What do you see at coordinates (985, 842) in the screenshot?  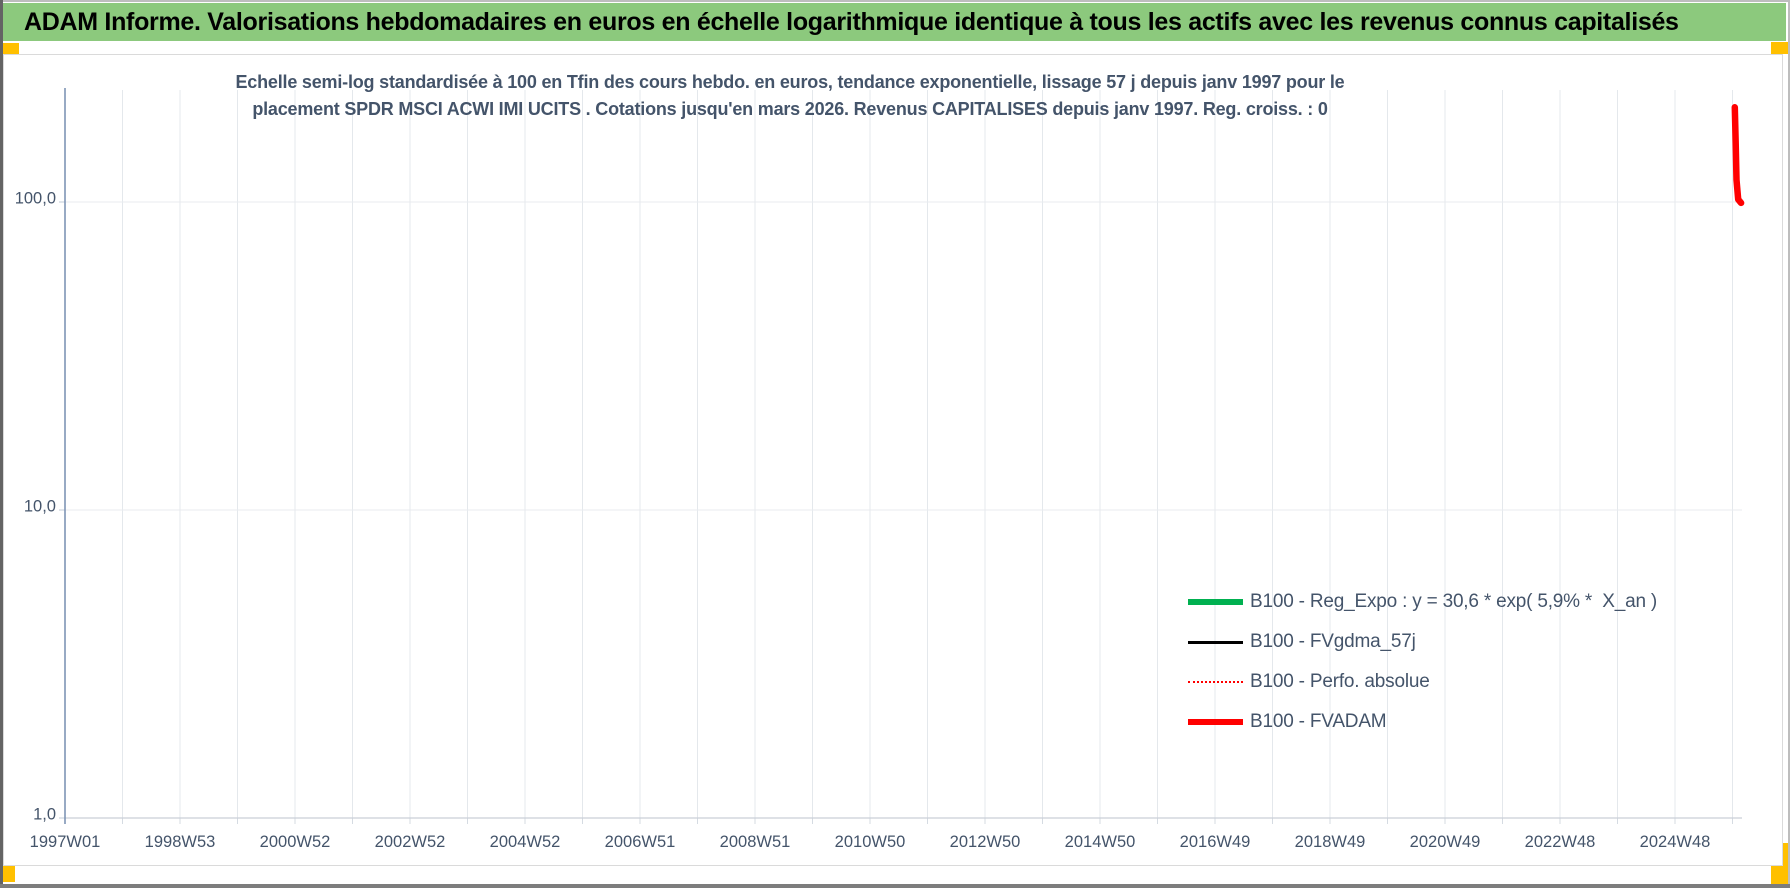 I see `x-axis-tick-label: 2012W50` at bounding box center [985, 842].